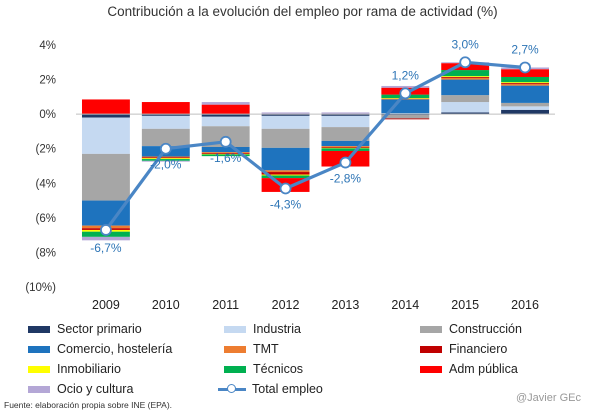 This screenshot has width=605, height=414. I want to click on bar-tmt-2015, so click(465, 78).